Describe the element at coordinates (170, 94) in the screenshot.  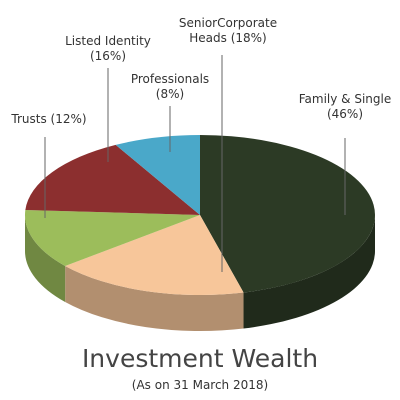
I see `value-label: (8%)` at that location.